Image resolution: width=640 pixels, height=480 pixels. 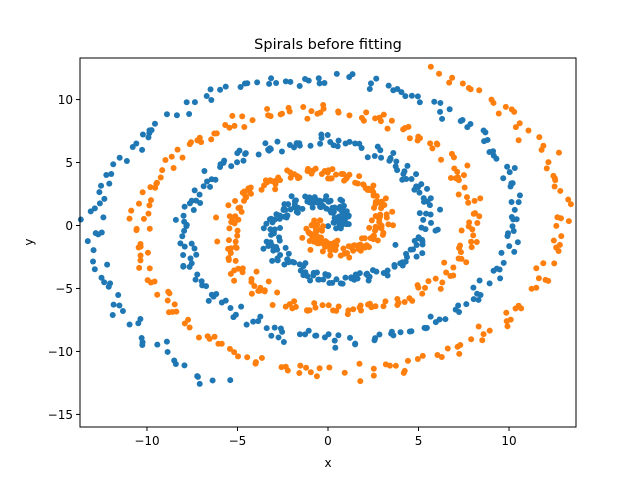 What do you see at coordinates (60, 415) in the screenshot?
I see `y-tick-label: −15` at bounding box center [60, 415].